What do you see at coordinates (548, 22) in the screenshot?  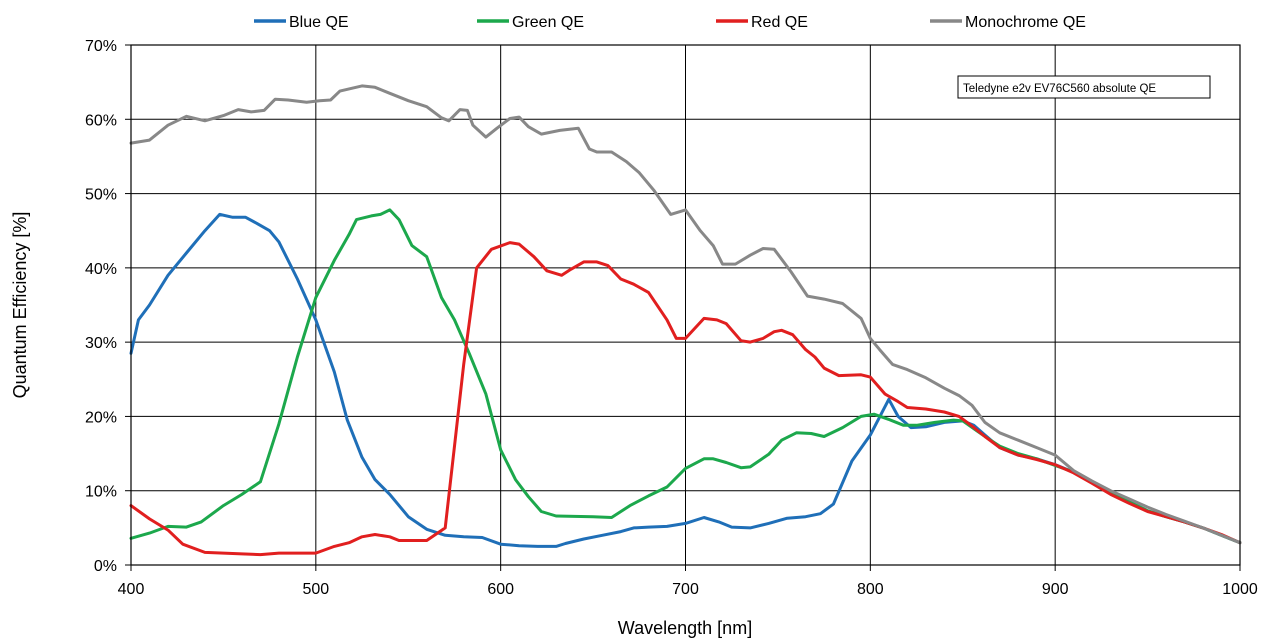 I see `legend-label-green-qe: Green QE` at bounding box center [548, 22].